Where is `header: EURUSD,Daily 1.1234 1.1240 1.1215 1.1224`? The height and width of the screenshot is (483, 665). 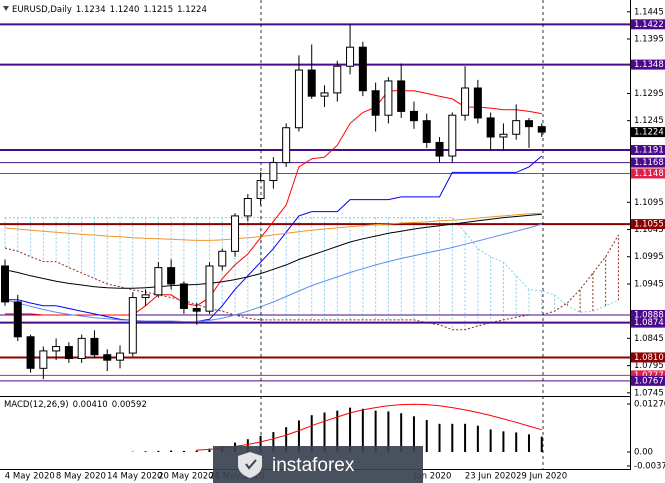 header: EURUSD,Daily 1.1234 1.1240 1.1215 1.1224 is located at coordinates (109, 10).